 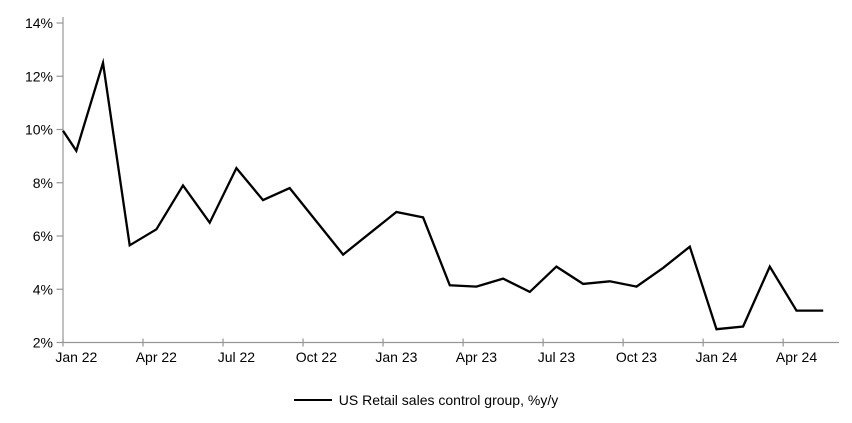 What do you see at coordinates (39, 23) in the screenshot?
I see `y-axis-label: 14%` at bounding box center [39, 23].